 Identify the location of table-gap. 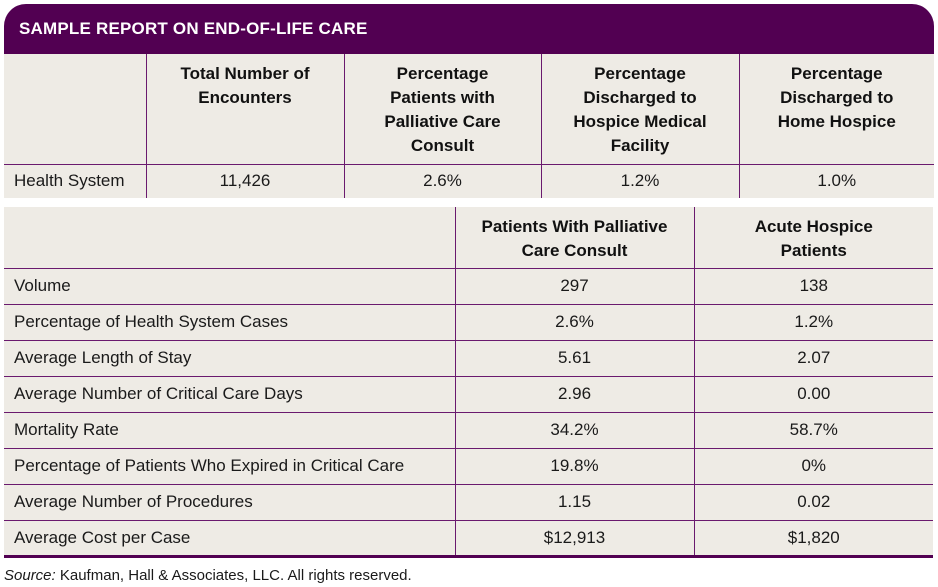
(469, 202).